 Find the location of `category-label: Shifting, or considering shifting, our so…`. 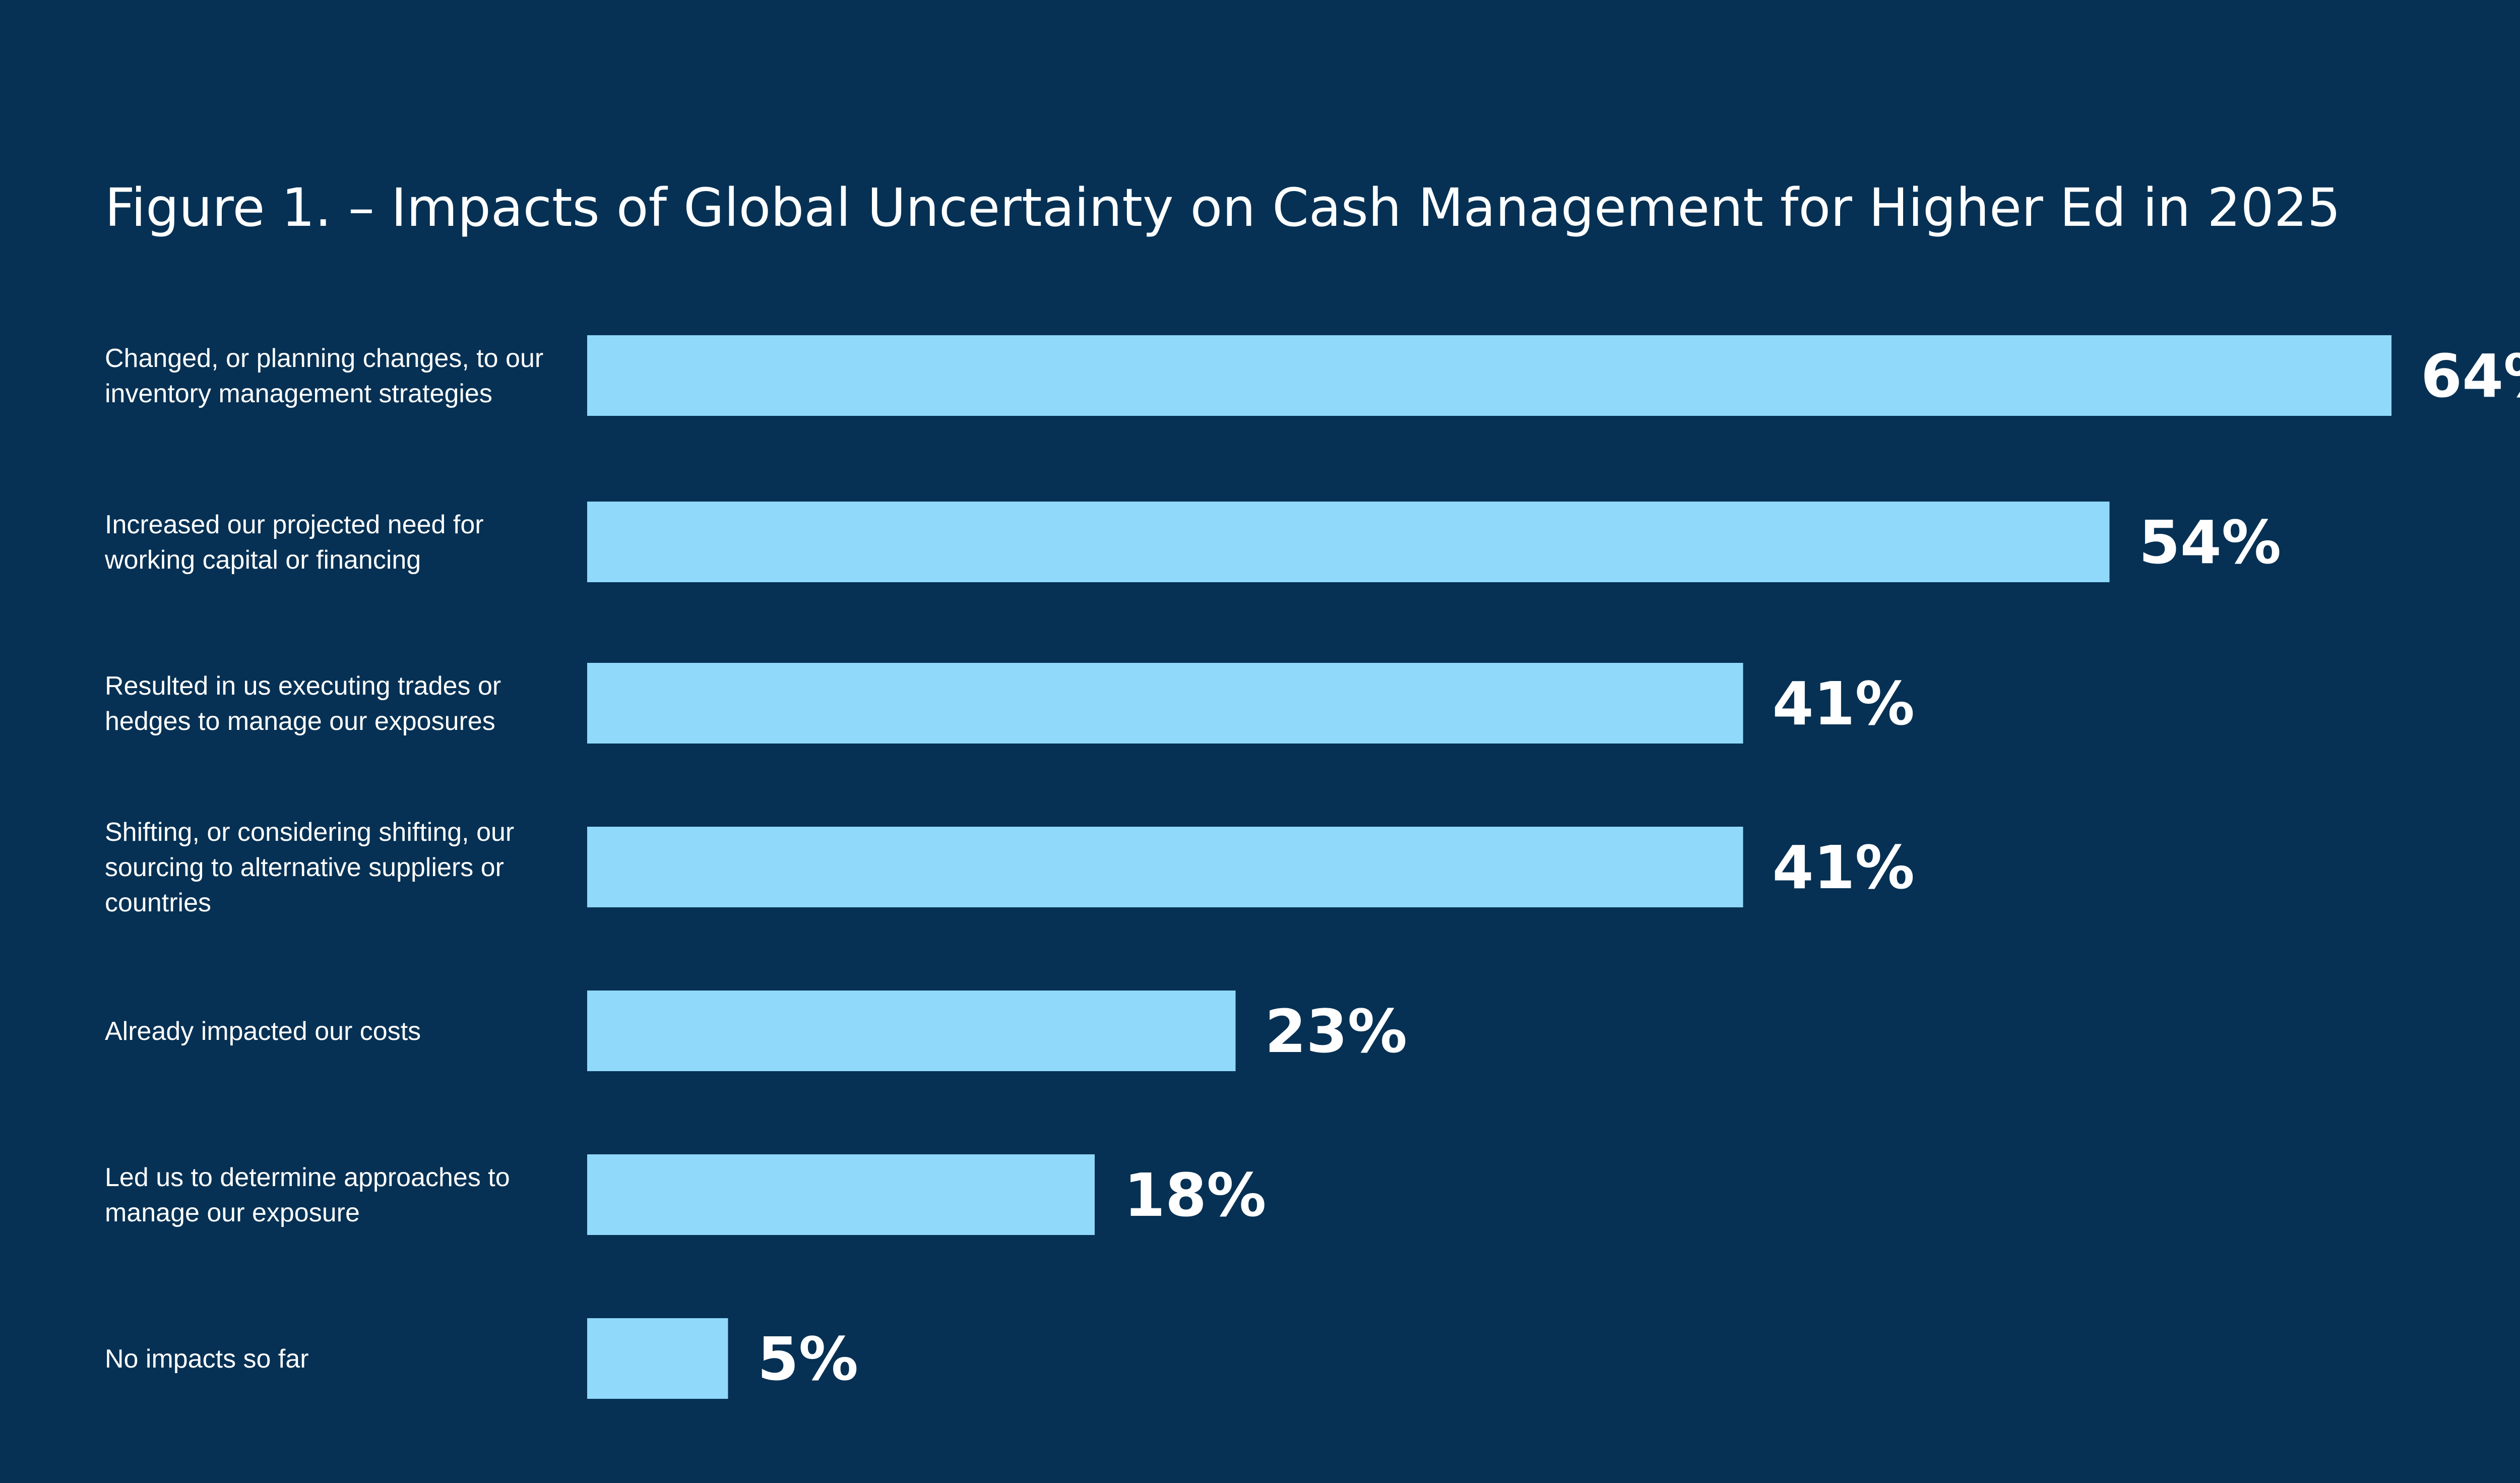

category-label: Shifting, or considering shifting, our so… is located at coordinates (309, 868).